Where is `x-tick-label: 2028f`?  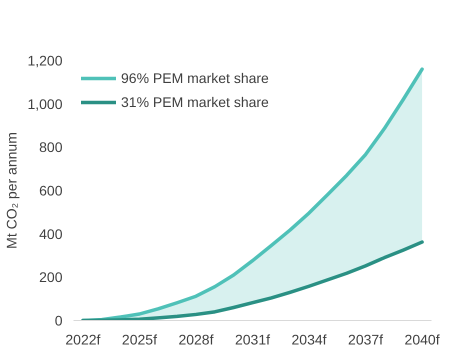
x-tick-label: 2028f is located at coordinates (196, 340).